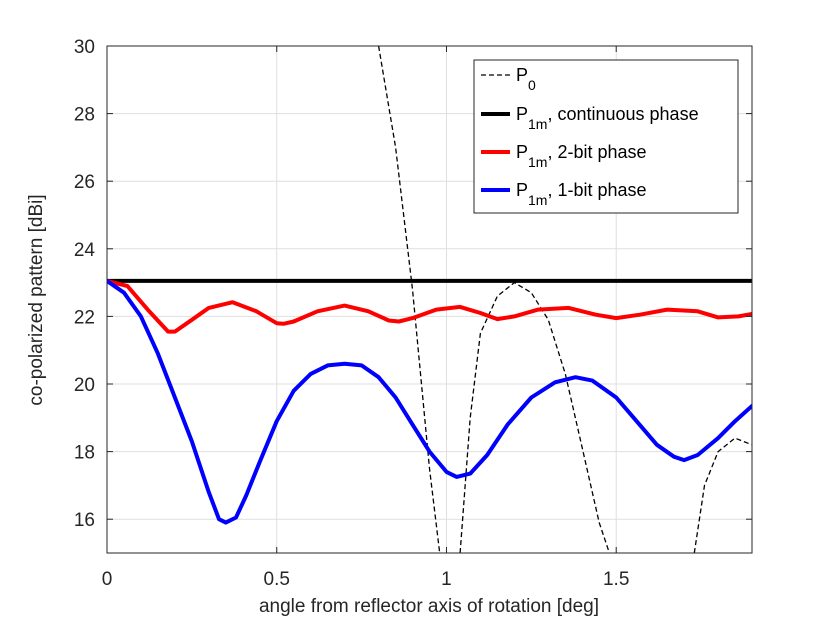 The image size is (830, 623). What do you see at coordinates (532, 85) in the screenshot?
I see `legend-label-subscript: 0` at bounding box center [532, 85].